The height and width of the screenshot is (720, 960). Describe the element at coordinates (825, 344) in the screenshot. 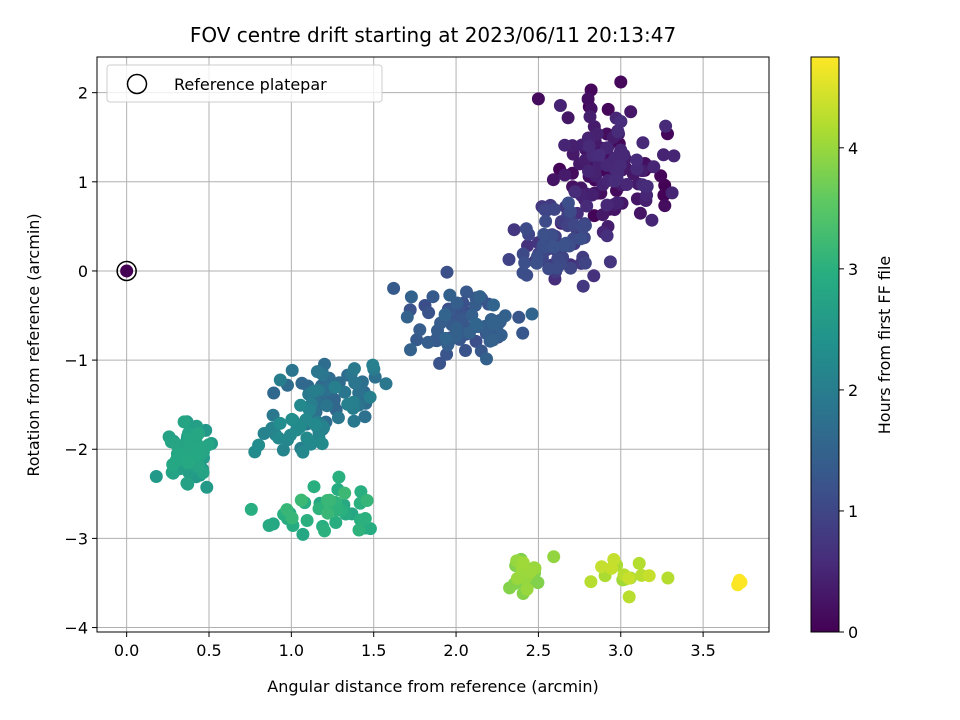

I see `colorbar-gradient` at that location.